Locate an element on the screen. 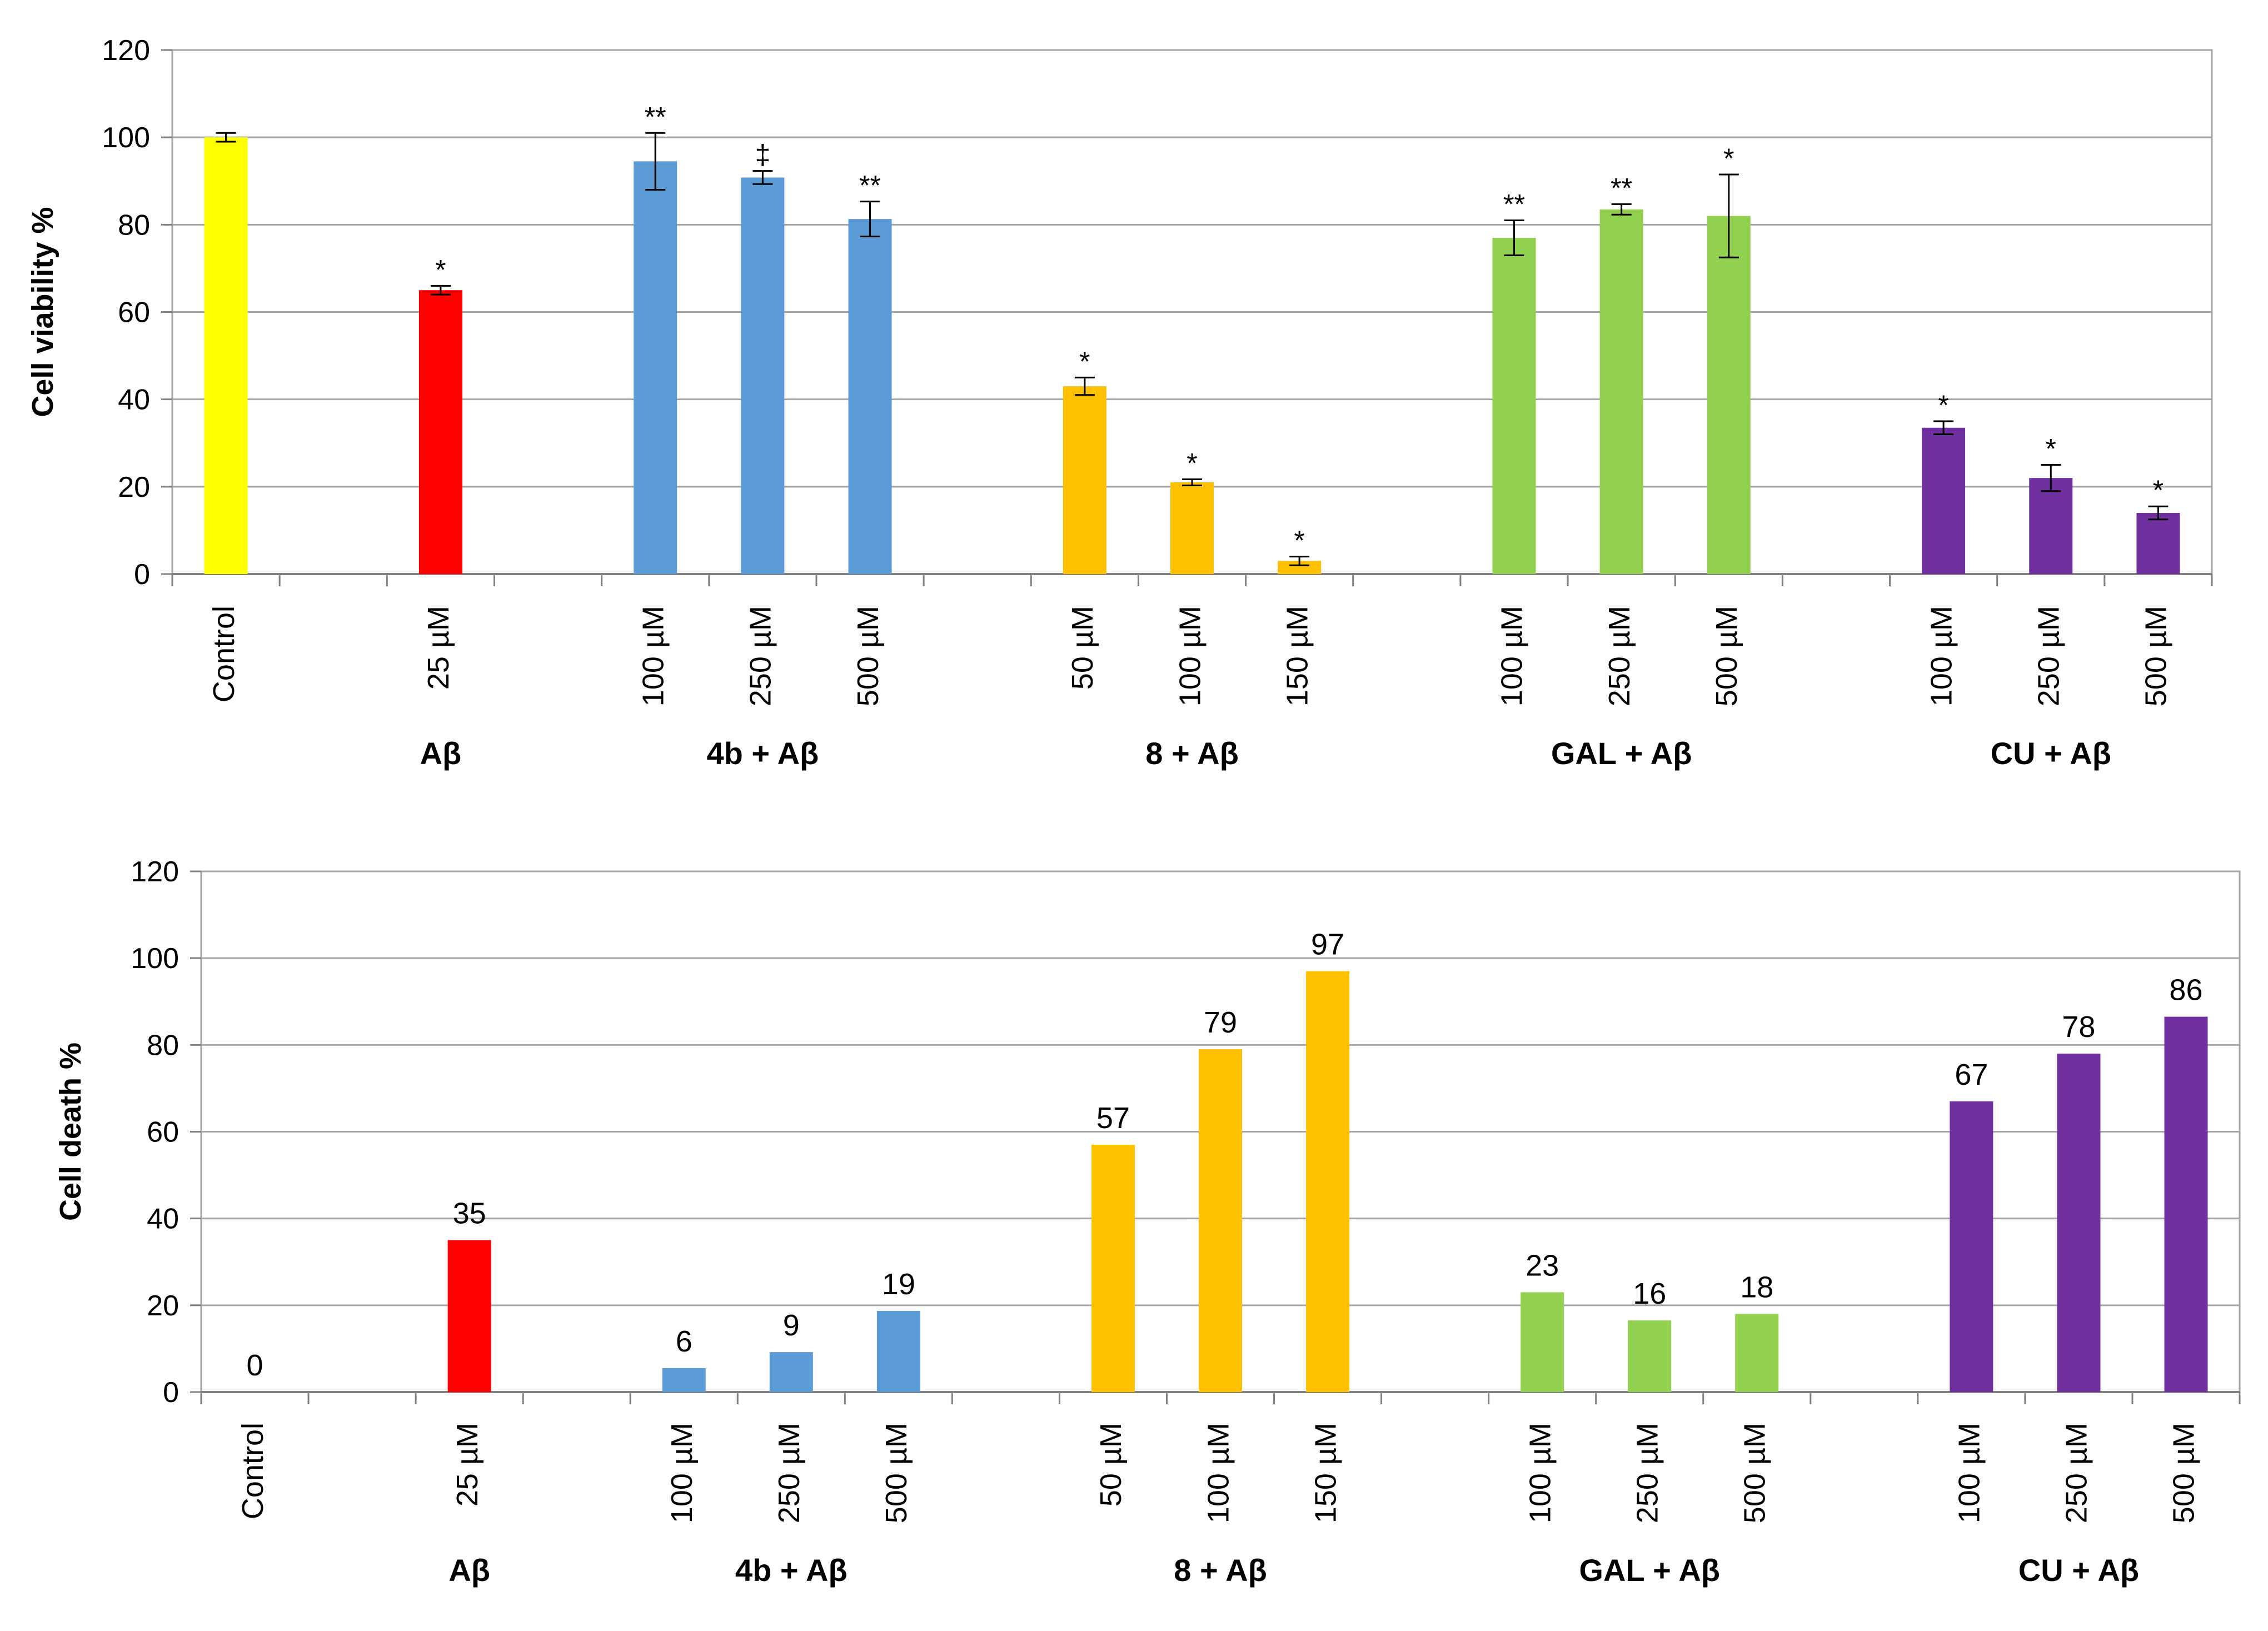 Image resolution: width=2268 pixels, height=1631 pixels. viability-ytick-label: 60 is located at coordinates (134, 313).